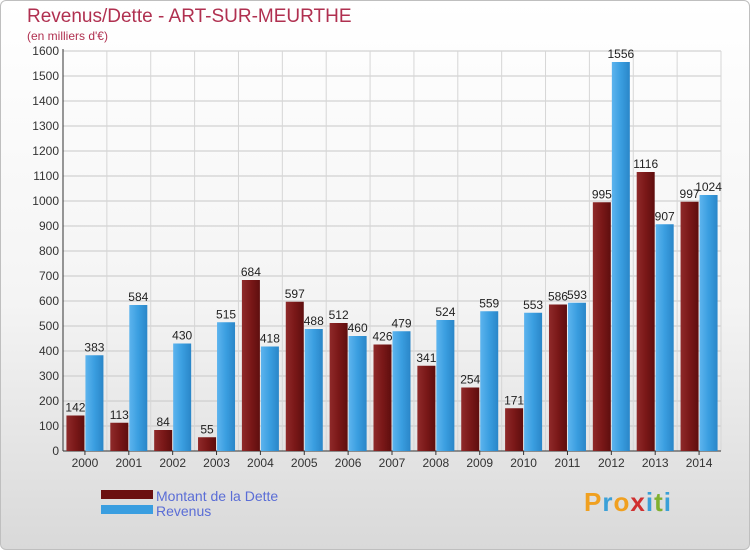 The height and width of the screenshot is (550, 750). What do you see at coordinates (690, 194) in the screenshot?
I see `data-label-dette: 997` at bounding box center [690, 194].